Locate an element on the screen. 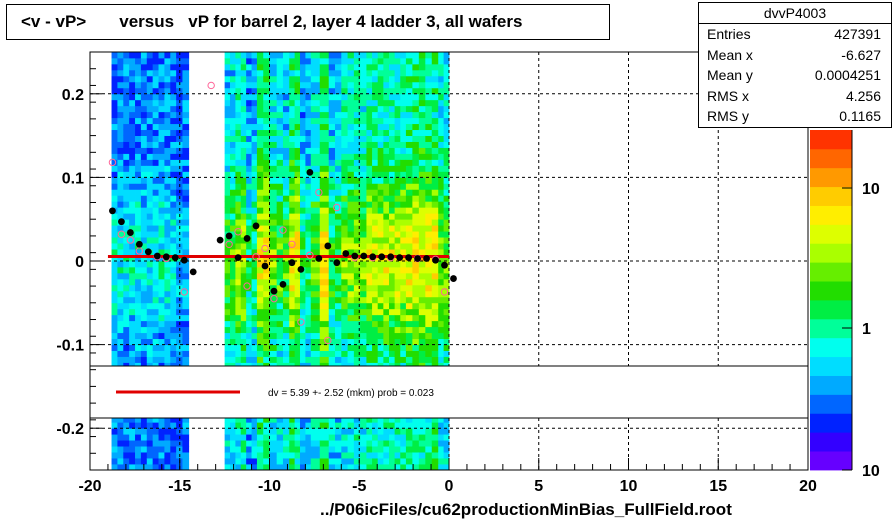  colorbar-segment is located at coordinates (831, 404).